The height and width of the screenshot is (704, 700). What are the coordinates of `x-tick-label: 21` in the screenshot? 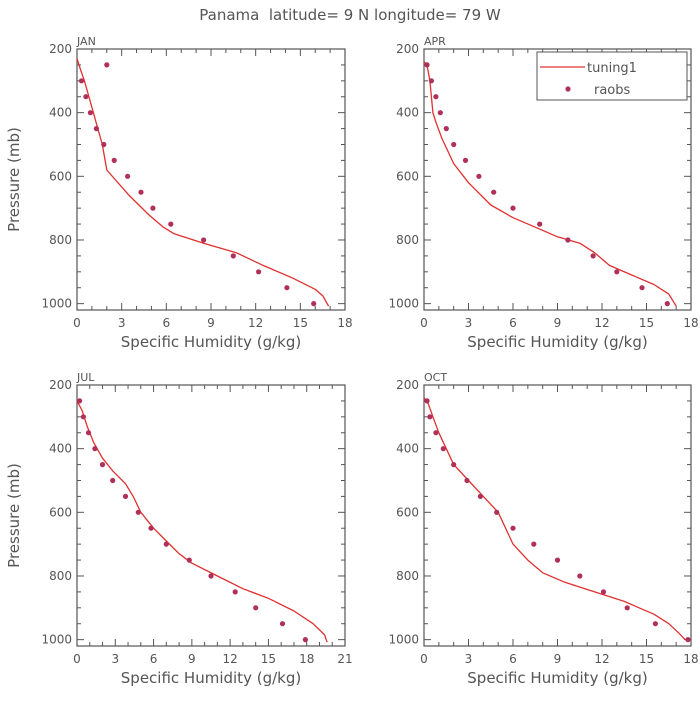 It's located at (344, 659).